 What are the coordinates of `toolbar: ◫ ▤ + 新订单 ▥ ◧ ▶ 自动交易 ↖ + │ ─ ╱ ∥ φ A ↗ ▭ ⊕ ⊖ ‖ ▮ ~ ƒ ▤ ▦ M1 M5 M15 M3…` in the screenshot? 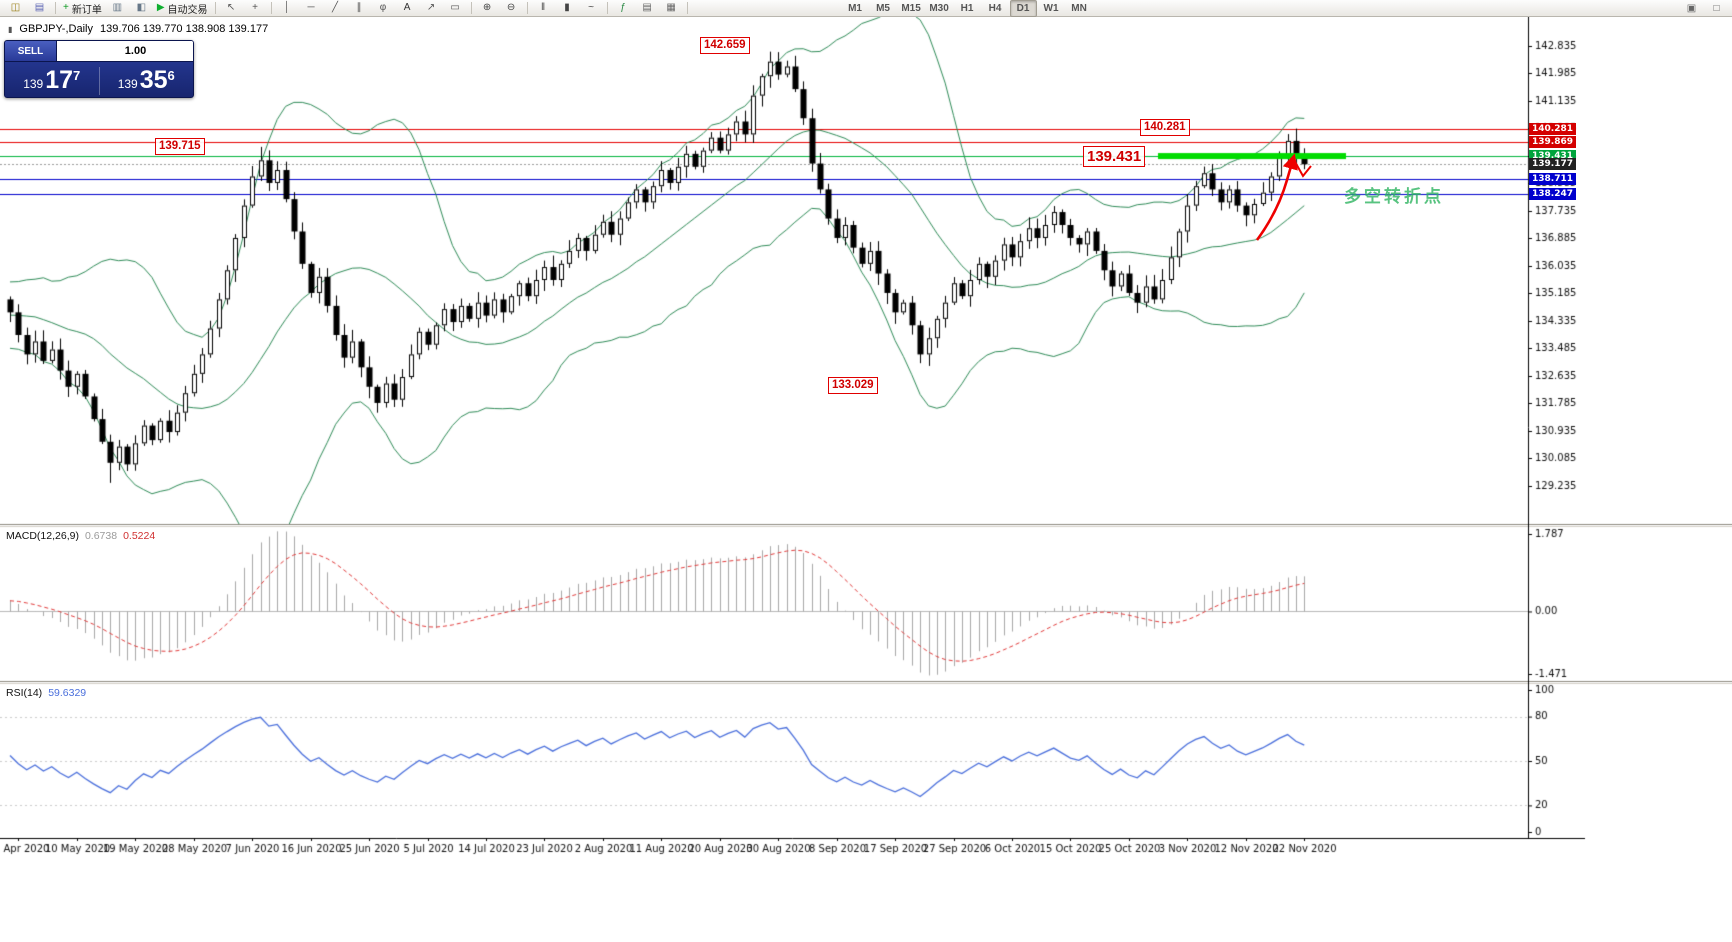 It's located at (866, 8).